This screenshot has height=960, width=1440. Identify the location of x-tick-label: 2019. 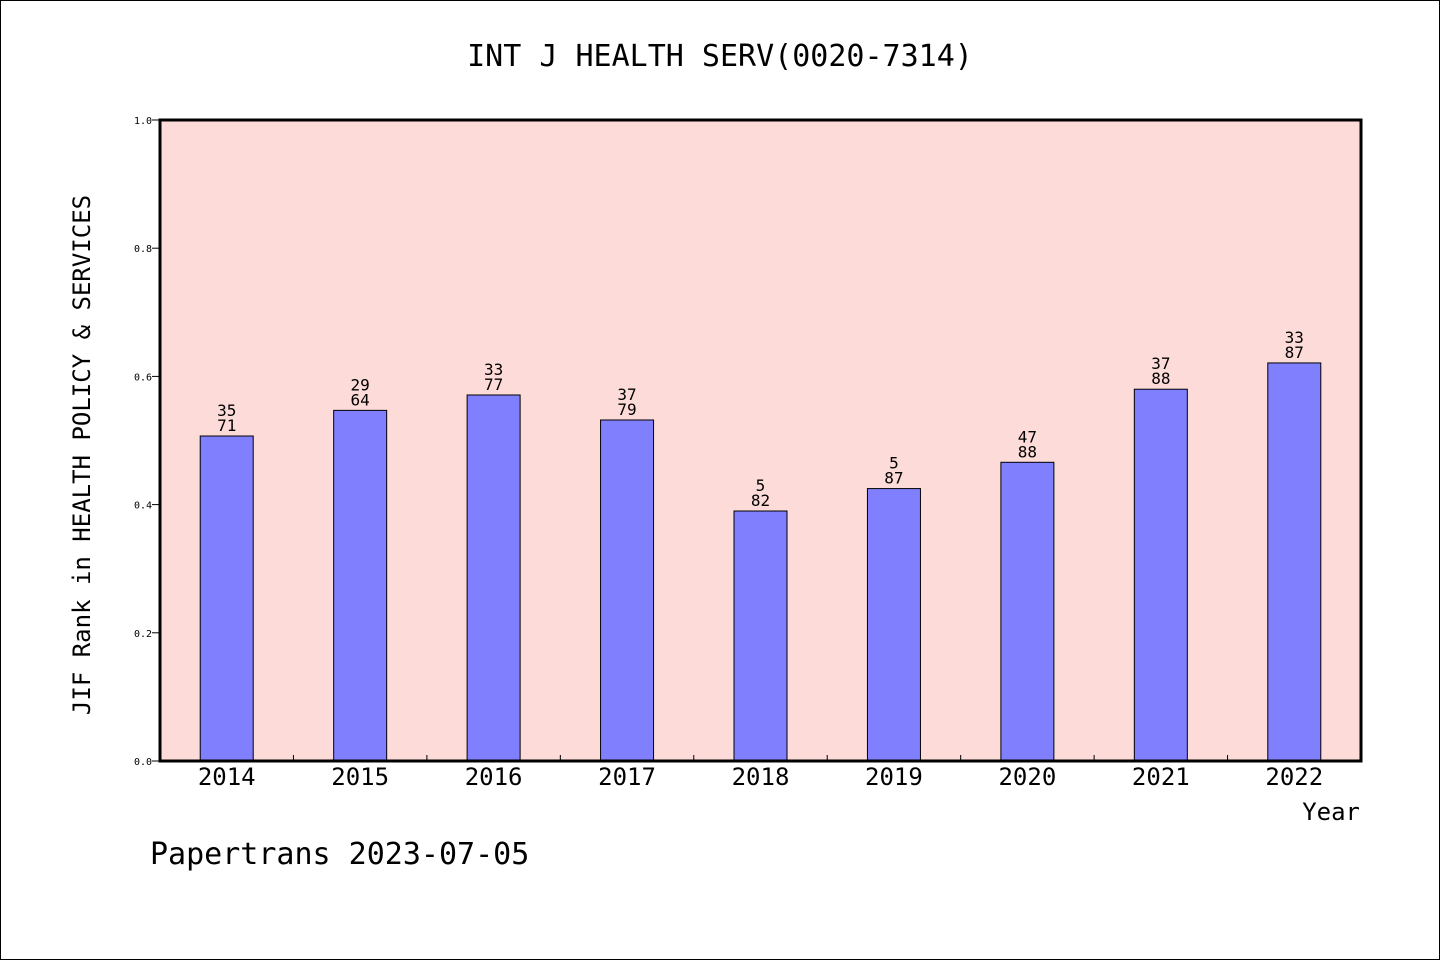
(894, 777).